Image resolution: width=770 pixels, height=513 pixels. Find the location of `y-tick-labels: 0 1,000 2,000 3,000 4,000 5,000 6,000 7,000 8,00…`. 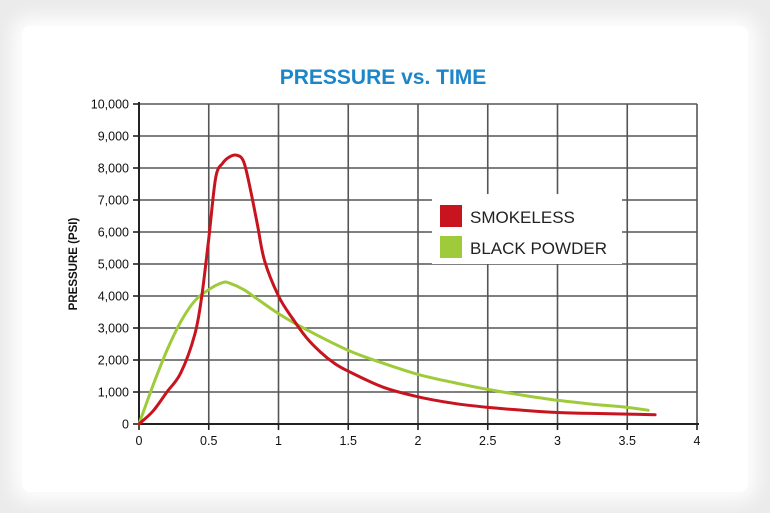

y-tick-labels: 0 1,000 2,000 3,000 4,000 5,000 6,000 7,000 8,00… is located at coordinates (110, 265).